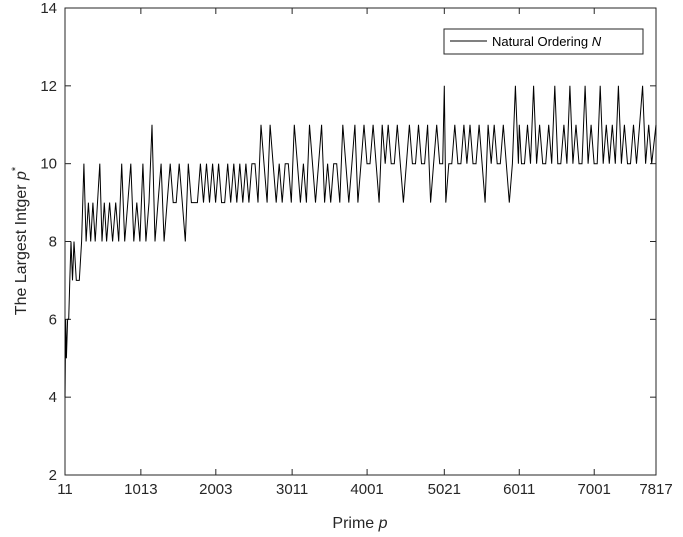 This screenshot has width=683, height=537. Describe the element at coordinates (383, 523) in the screenshot. I see `x-axis-title-var: p` at that location.